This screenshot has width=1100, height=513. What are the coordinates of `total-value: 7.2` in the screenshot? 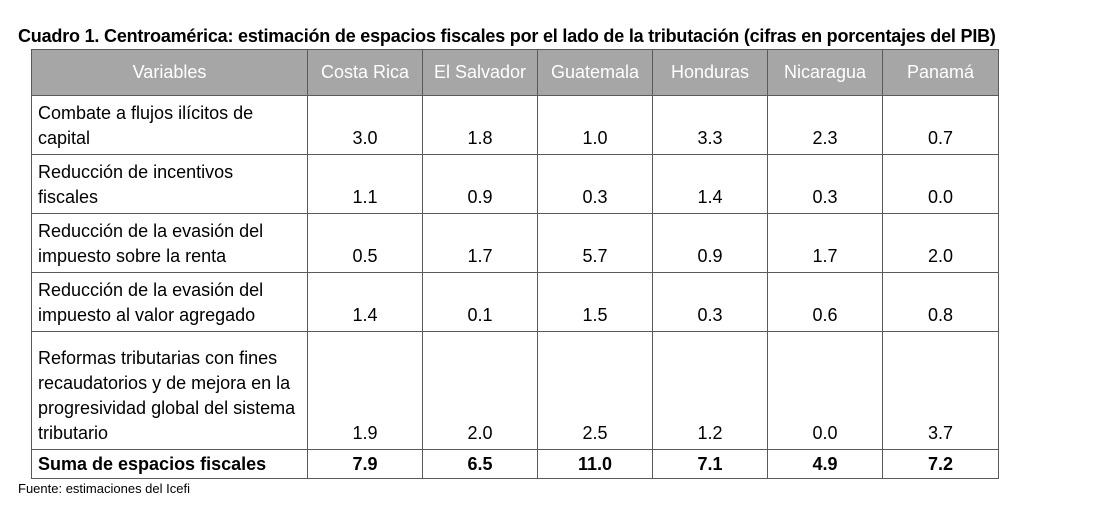 It's located at (940, 464).